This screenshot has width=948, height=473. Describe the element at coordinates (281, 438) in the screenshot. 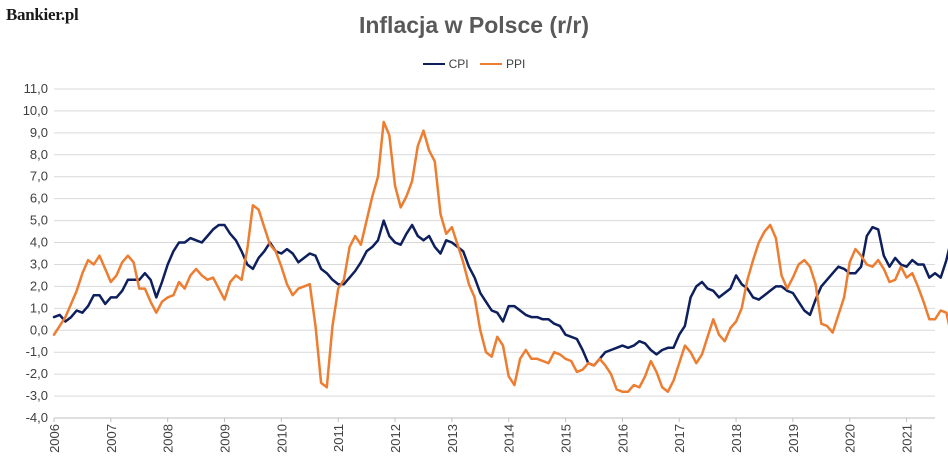

I see `x-tick-label: 2010` at that location.